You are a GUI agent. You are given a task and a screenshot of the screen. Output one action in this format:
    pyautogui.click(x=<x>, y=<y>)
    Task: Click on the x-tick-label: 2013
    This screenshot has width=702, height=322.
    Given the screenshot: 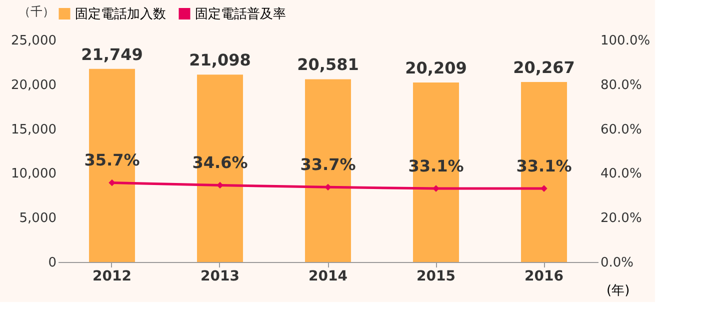 What is the action you would take?
    pyautogui.click(x=220, y=276)
    